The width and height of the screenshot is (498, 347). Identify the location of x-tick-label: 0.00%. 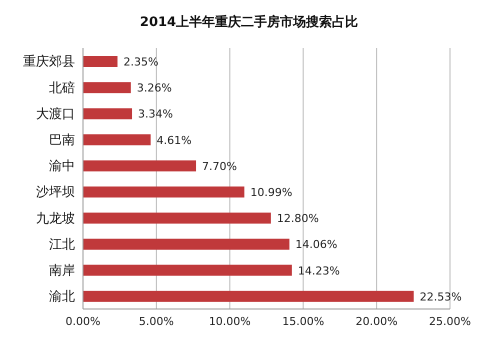
(83, 321).